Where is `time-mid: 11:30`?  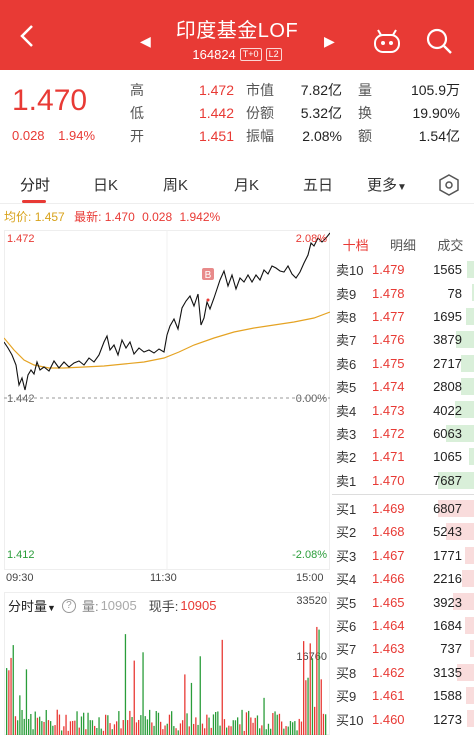
time-mid: 11:30 is located at coordinates (163, 578).